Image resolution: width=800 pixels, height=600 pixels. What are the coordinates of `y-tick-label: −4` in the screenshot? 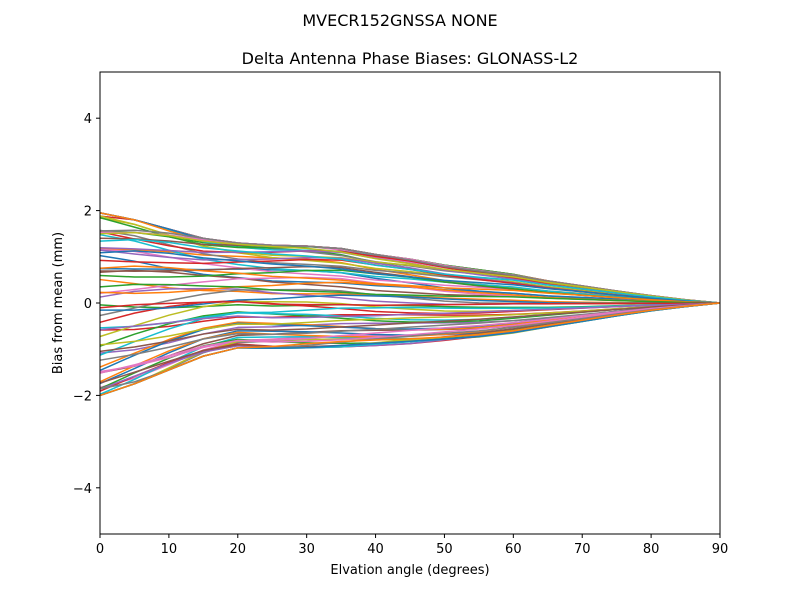 It's located at (82, 489).